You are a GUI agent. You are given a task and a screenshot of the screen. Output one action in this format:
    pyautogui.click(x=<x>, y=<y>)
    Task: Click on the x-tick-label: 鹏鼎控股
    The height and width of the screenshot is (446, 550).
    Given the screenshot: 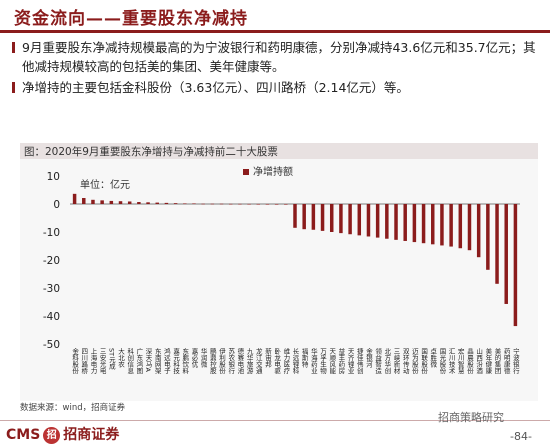 What is the action you would take?
    pyautogui.click(x=212, y=361)
    